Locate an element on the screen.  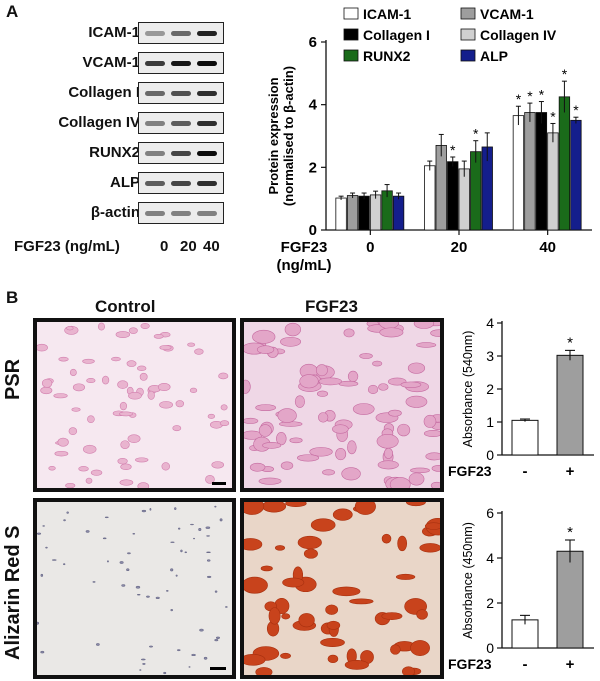
y-axis-label: Absorbance (540nm) is located at coordinates (468, 389).